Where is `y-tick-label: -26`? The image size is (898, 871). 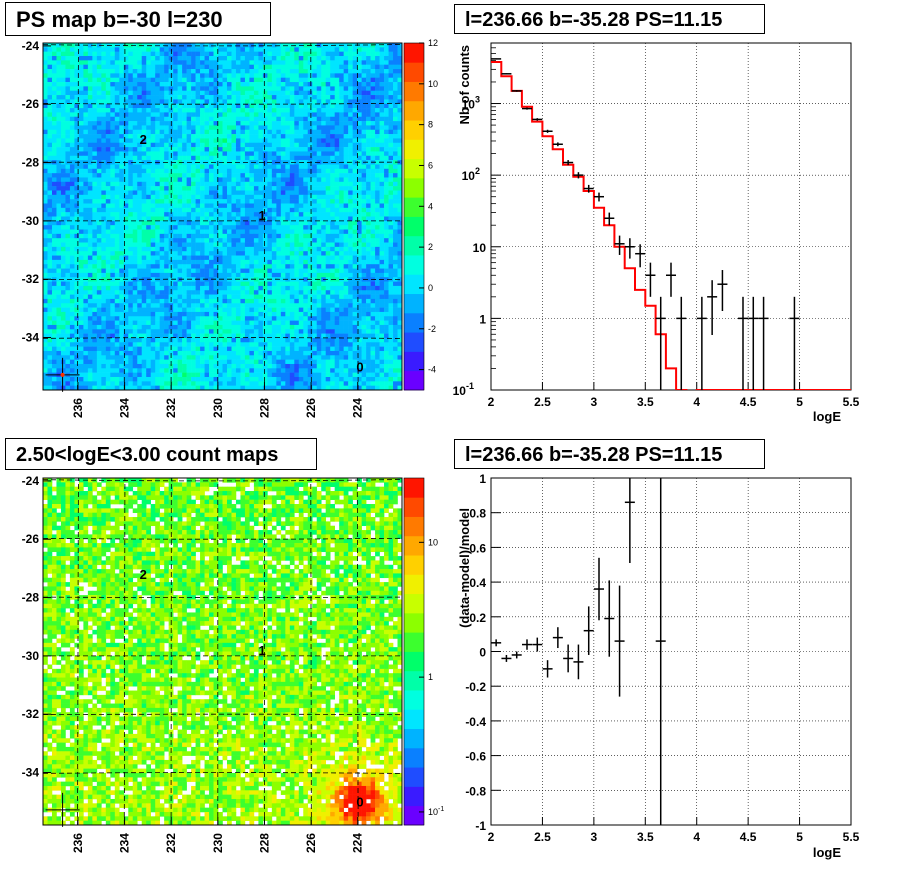 y-tick-label: -26 is located at coordinates (31, 104).